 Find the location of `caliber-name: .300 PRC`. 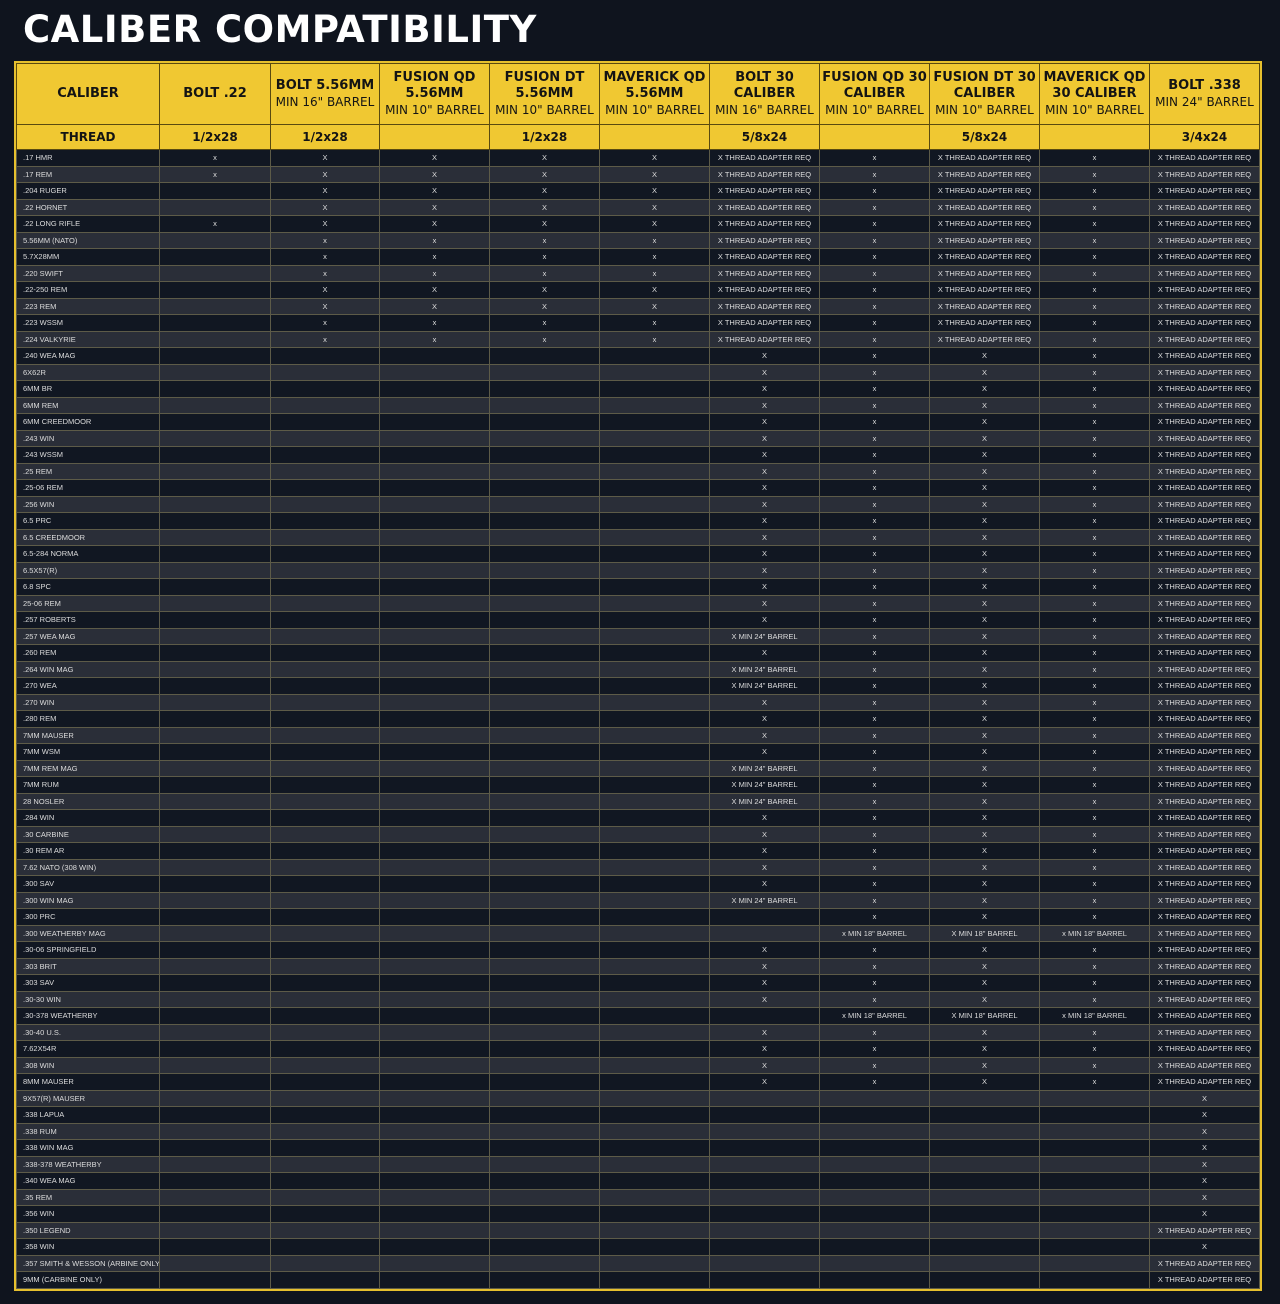

caliber-name: .300 PRC is located at coordinates (88, 917).